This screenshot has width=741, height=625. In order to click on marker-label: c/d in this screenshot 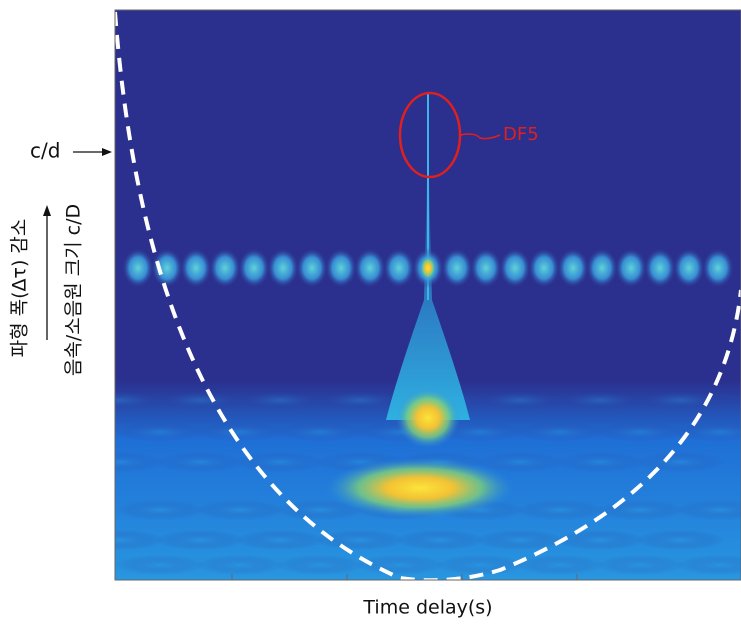, I will do `click(45, 151)`.